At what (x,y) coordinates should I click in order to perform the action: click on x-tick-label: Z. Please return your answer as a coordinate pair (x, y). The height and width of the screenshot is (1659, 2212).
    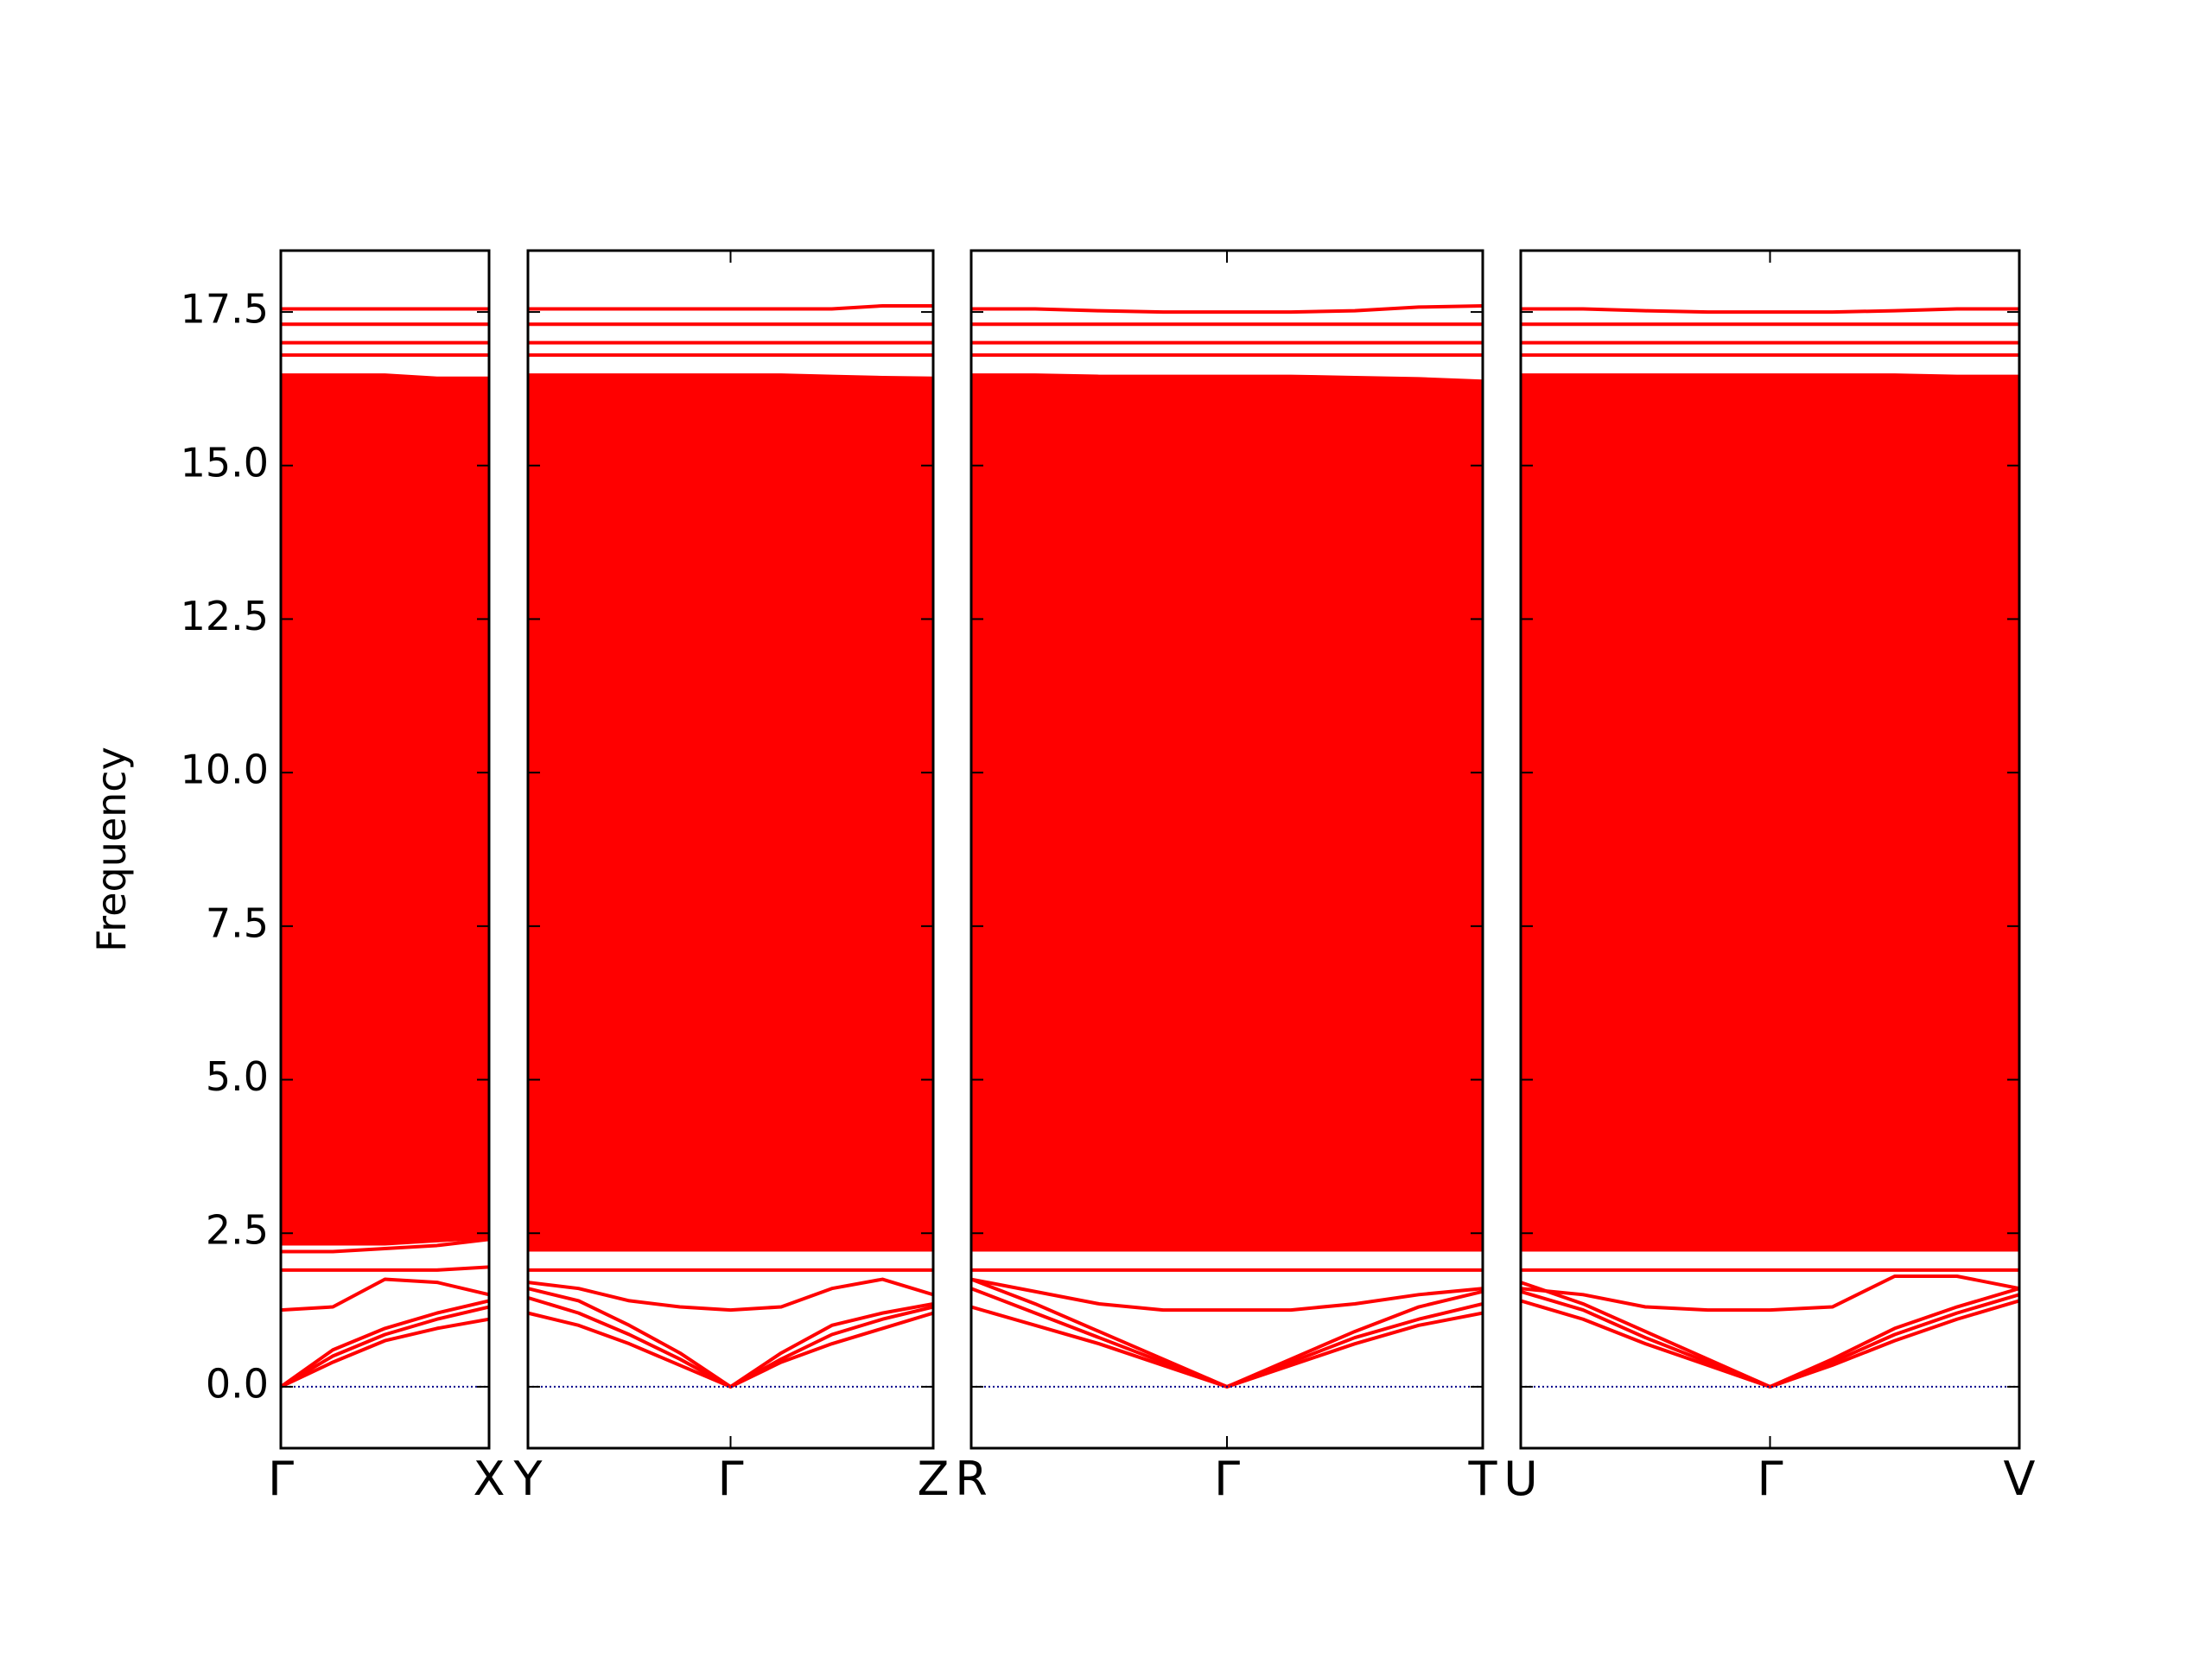
    Looking at the image, I should click on (934, 1479).